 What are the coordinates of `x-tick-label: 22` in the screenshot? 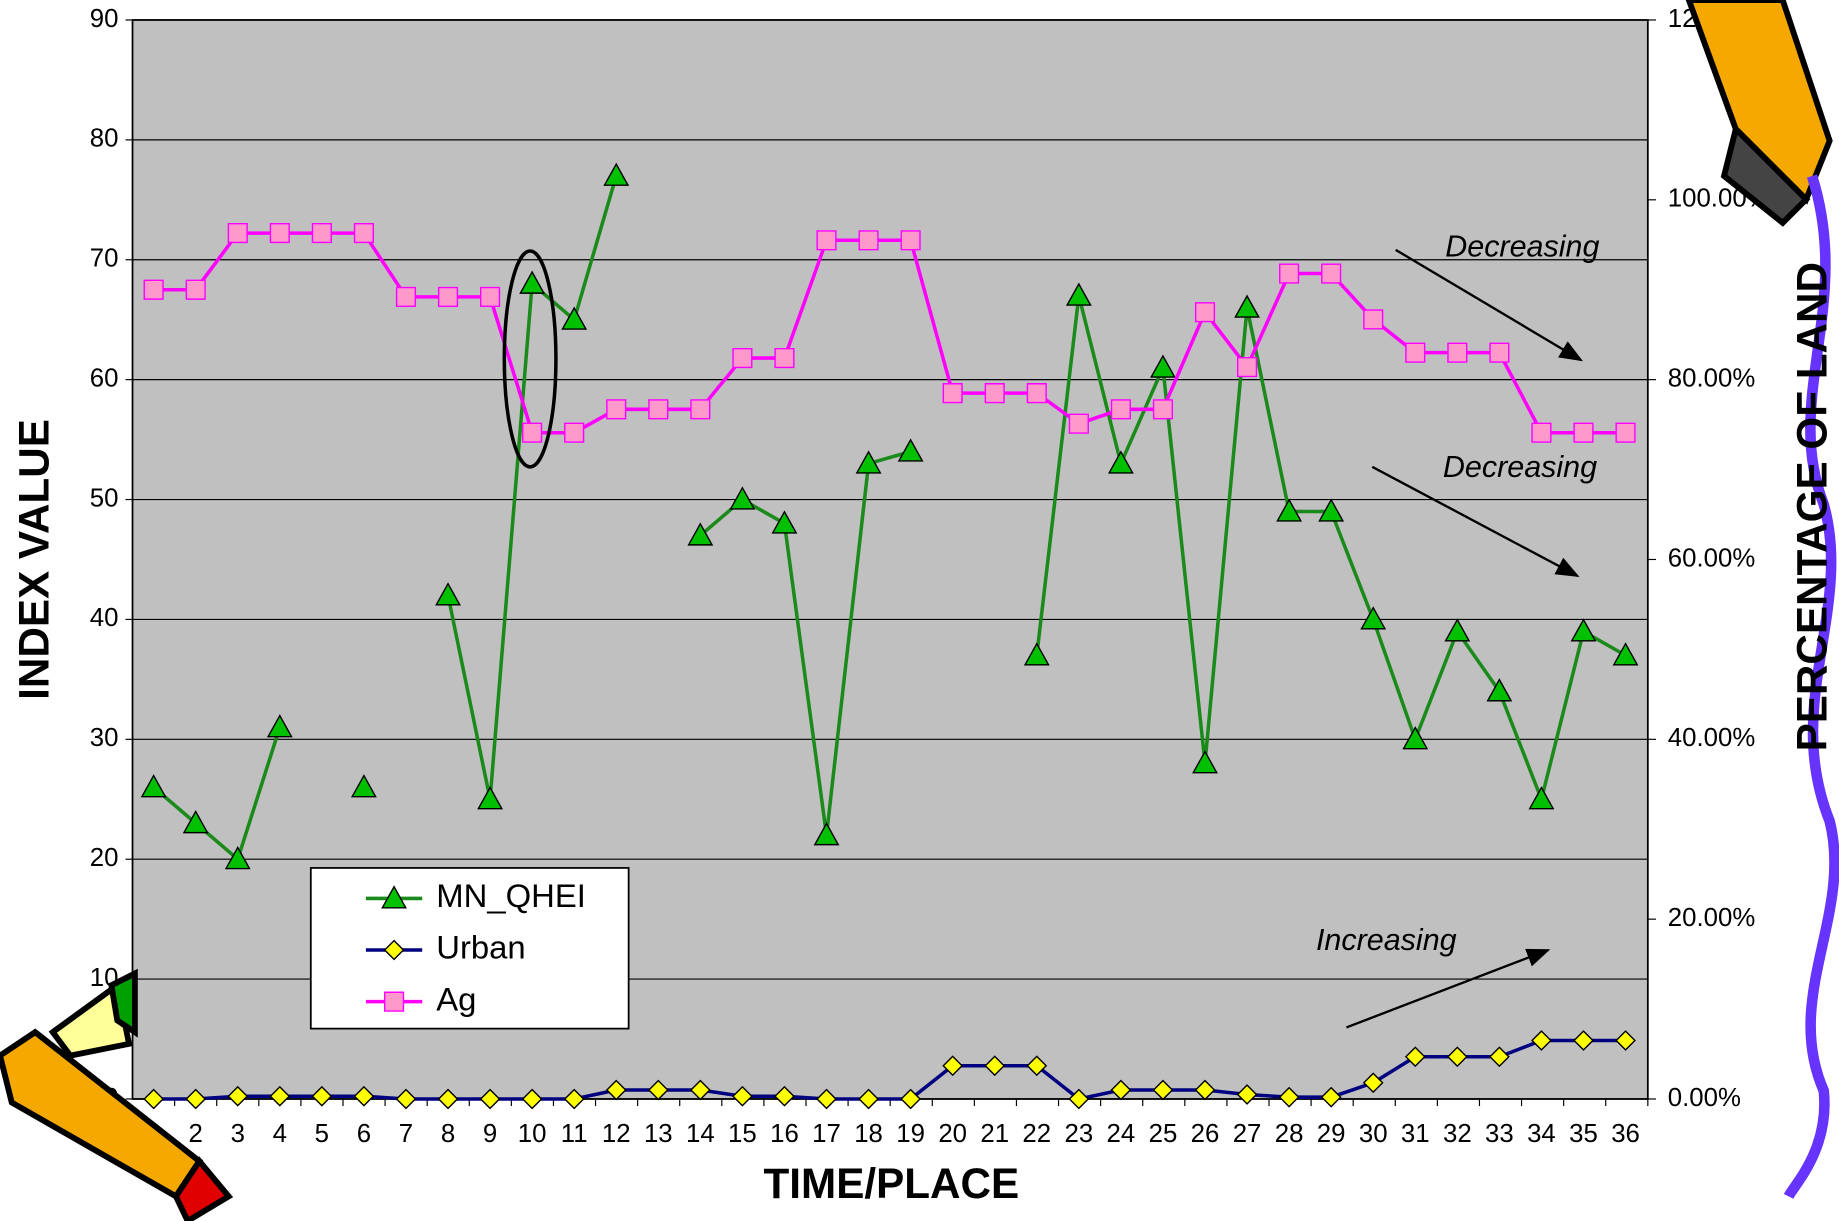 It's located at (1036, 1134).